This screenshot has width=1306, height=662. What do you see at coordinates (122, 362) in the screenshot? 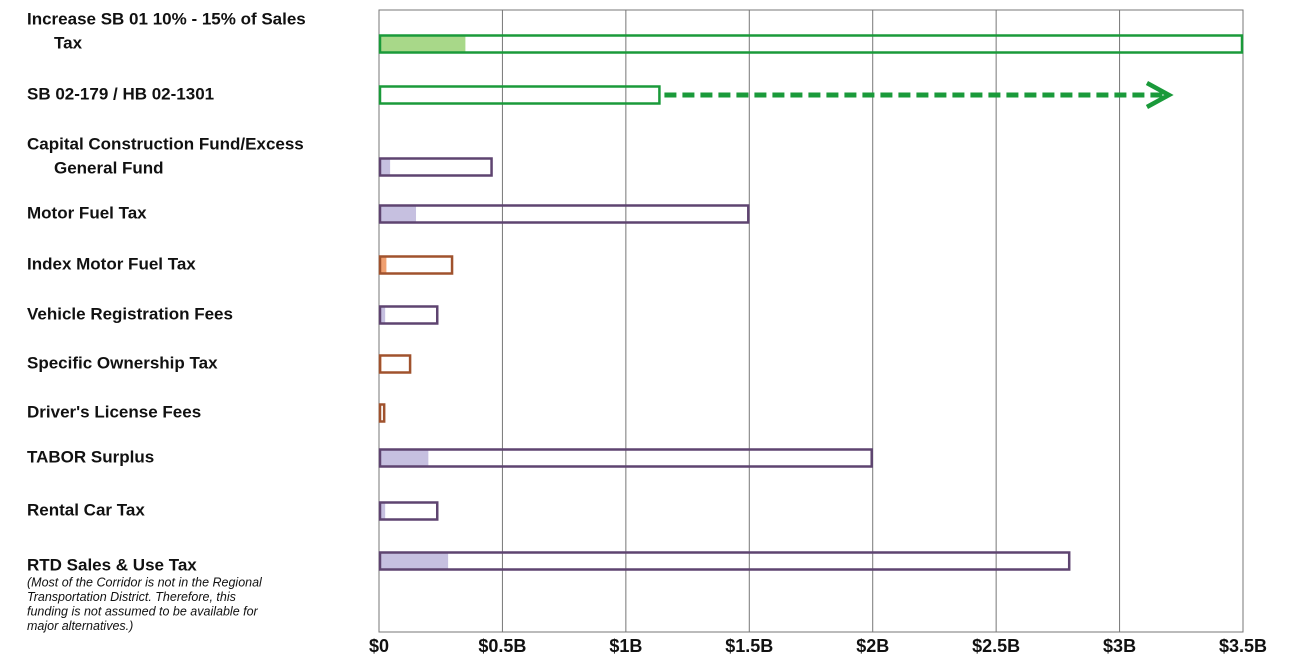
I see `category-label: Specific Ownership Tax` at bounding box center [122, 362].